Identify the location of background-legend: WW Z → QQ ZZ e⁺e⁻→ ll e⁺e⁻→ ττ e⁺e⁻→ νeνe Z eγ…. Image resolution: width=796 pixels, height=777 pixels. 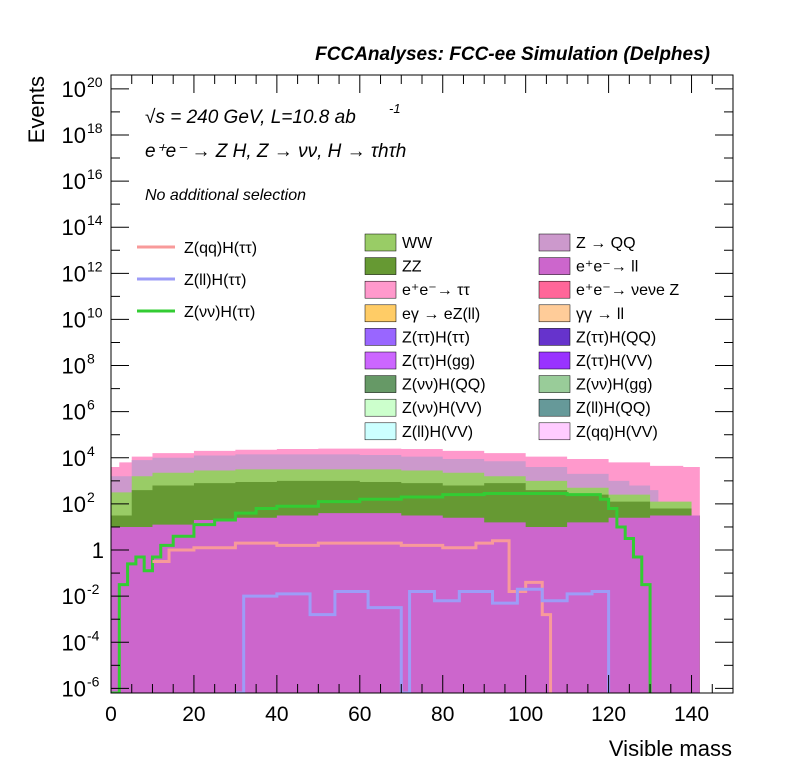
(521, 337).